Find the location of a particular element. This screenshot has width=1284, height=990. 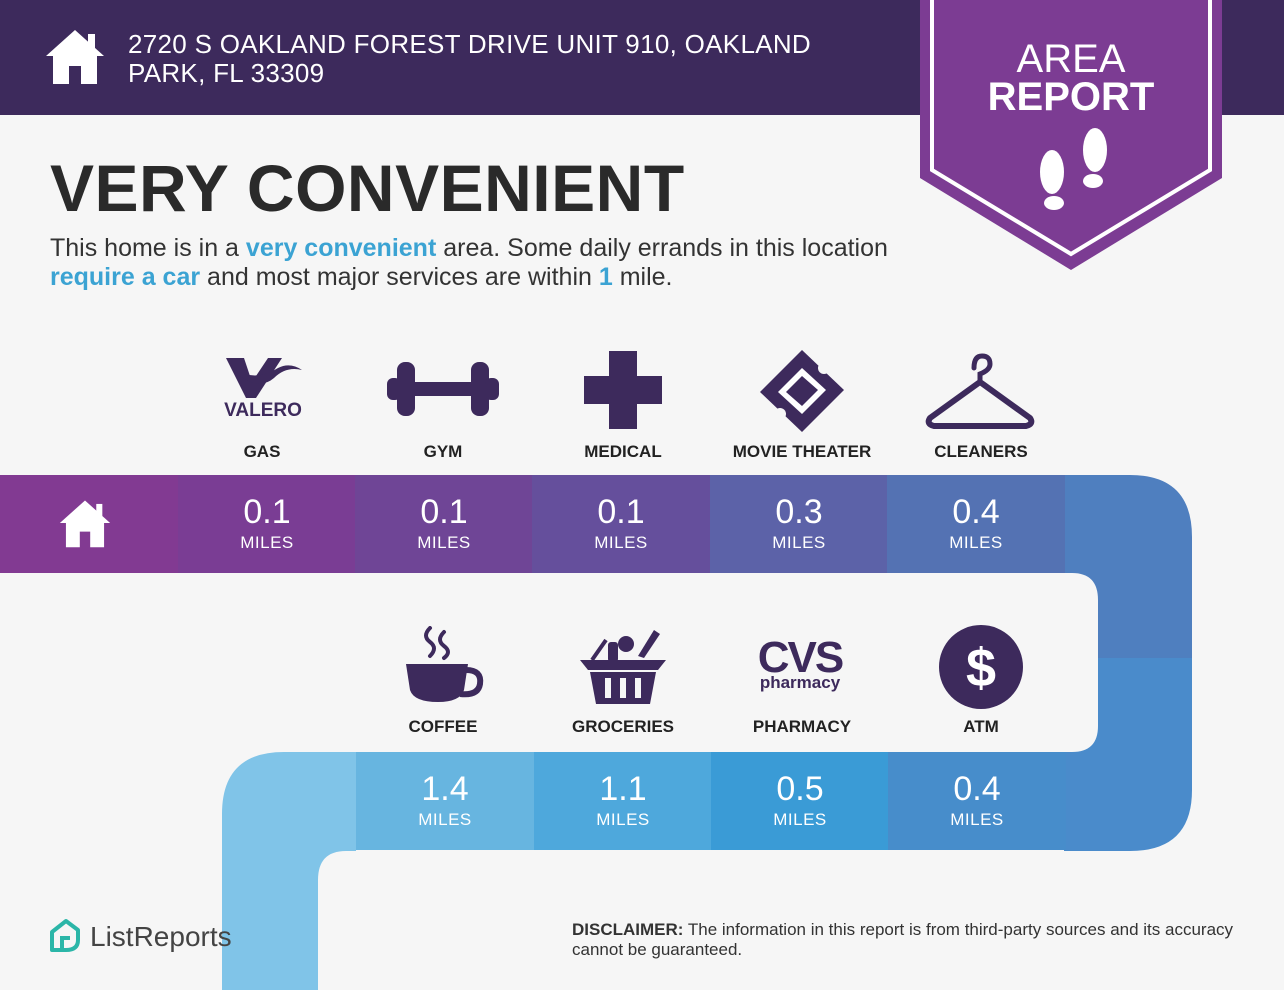

label-gas: GAS is located at coordinates (262, 451).